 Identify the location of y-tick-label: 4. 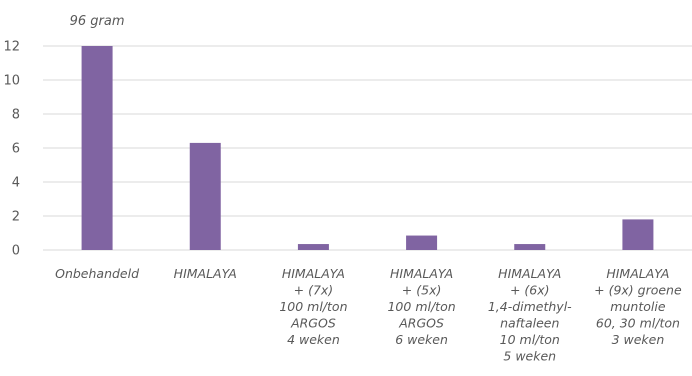
(16, 183).